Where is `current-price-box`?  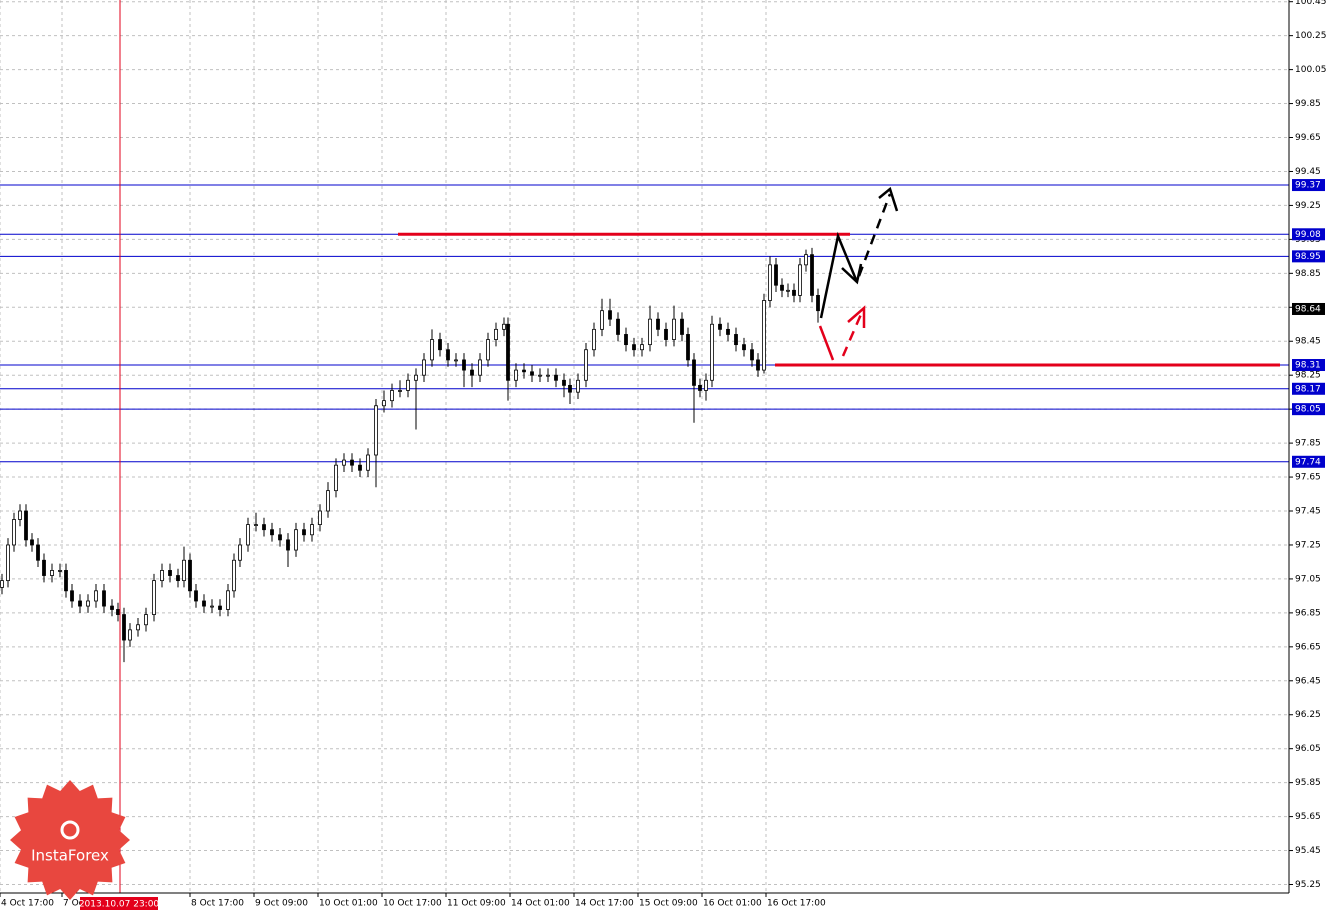 current-price-box is located at coordinates (1308, 308).